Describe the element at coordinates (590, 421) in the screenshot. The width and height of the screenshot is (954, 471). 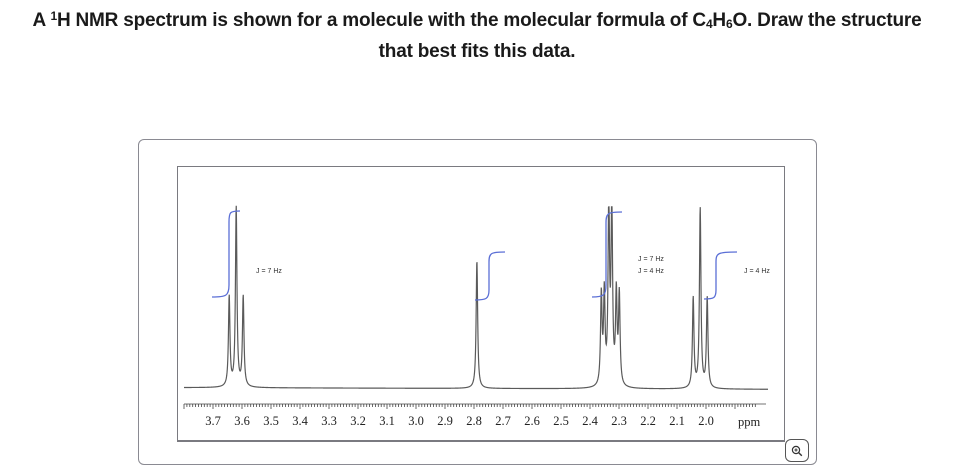
I see `tick-label-2.4: 2.4` at that location.